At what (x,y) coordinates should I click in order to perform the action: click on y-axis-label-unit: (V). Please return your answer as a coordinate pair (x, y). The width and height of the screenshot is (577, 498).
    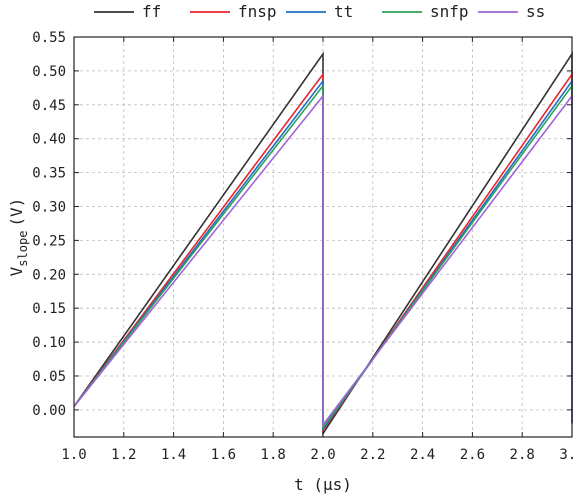
    Looking at the image, I should click on (16, 212).